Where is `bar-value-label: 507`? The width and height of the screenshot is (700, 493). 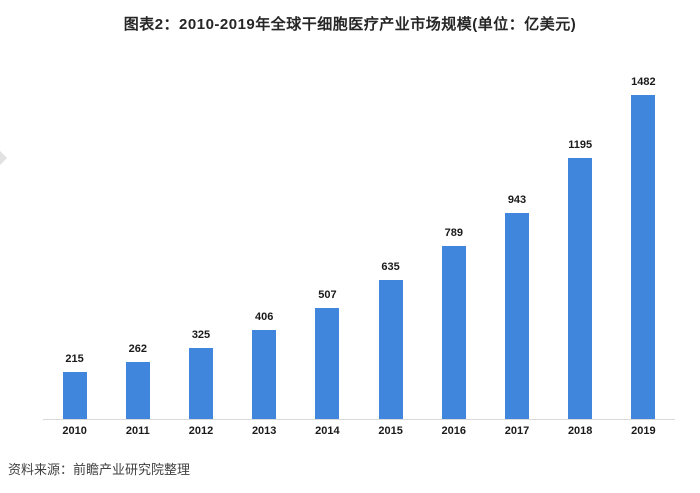 bar-value-label: 507 is located at coordinates (327, 295).